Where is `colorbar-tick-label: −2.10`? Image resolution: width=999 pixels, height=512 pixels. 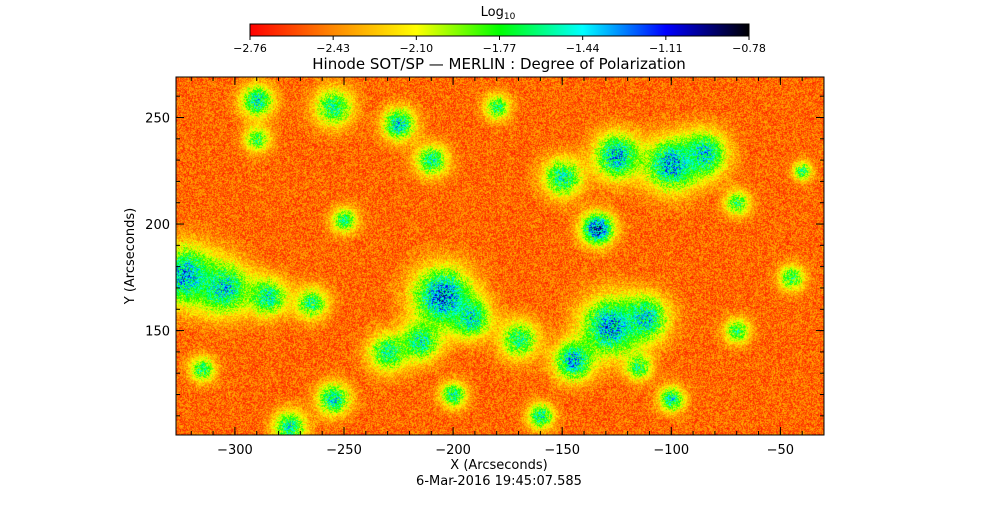
colorbar-tick-label: −2.10 is located at coordinates (416, 48).